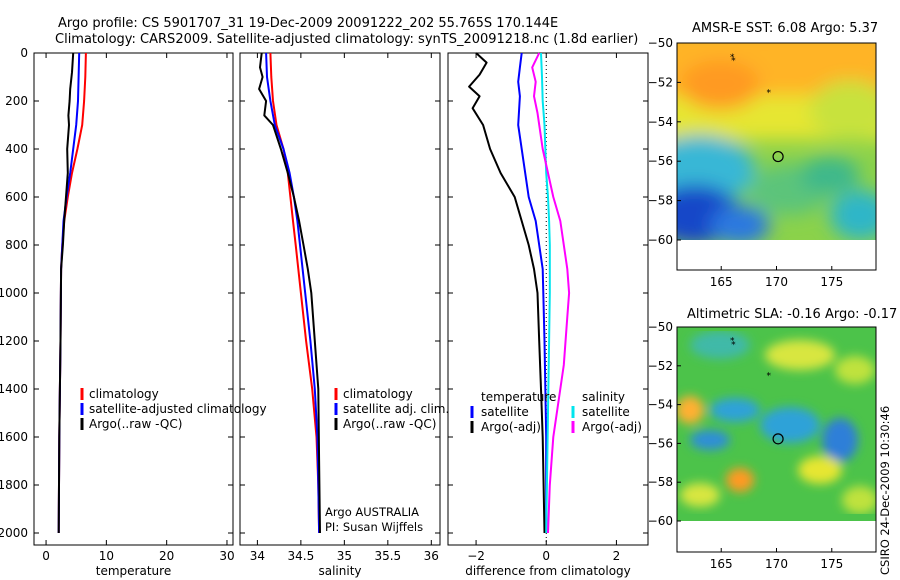  What do you see at coordinates (431, 556) in the screenshot?
I see `salinity-xtick-label: 36` at bounding box center [431, 556].